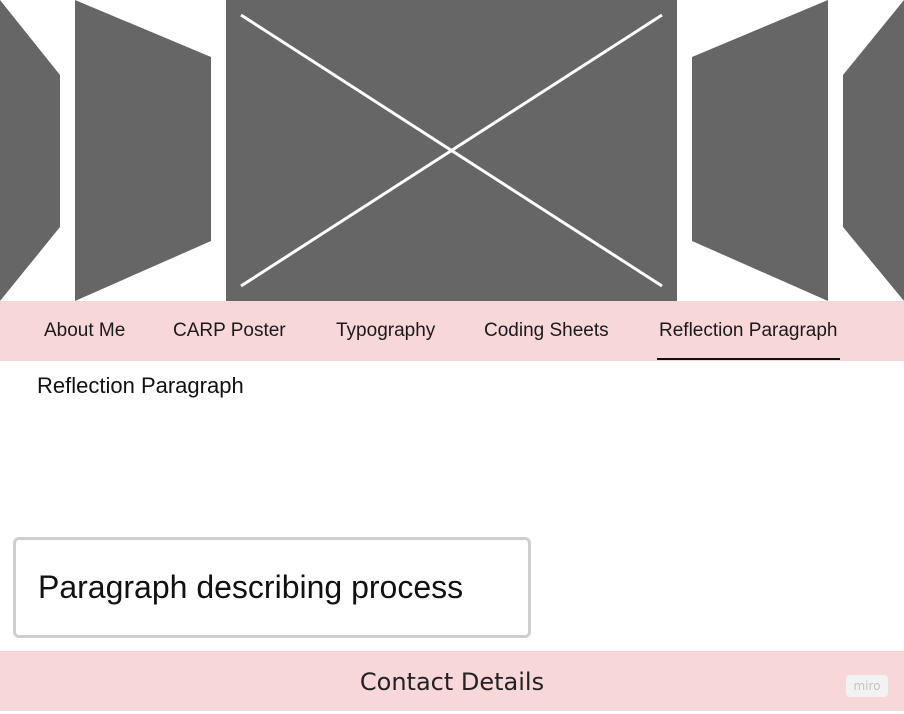  Describe the element at coordinates (867, 686) in the screenshot. I see `miro-badge: miro` at that location.